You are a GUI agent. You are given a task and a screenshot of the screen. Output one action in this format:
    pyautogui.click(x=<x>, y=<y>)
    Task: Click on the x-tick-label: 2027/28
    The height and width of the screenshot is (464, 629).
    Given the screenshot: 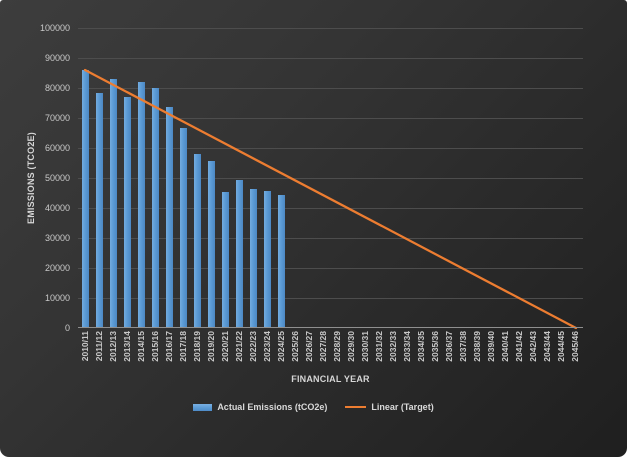 What is the action you would take?
    pyautogui.click(x=322, y=346)
    